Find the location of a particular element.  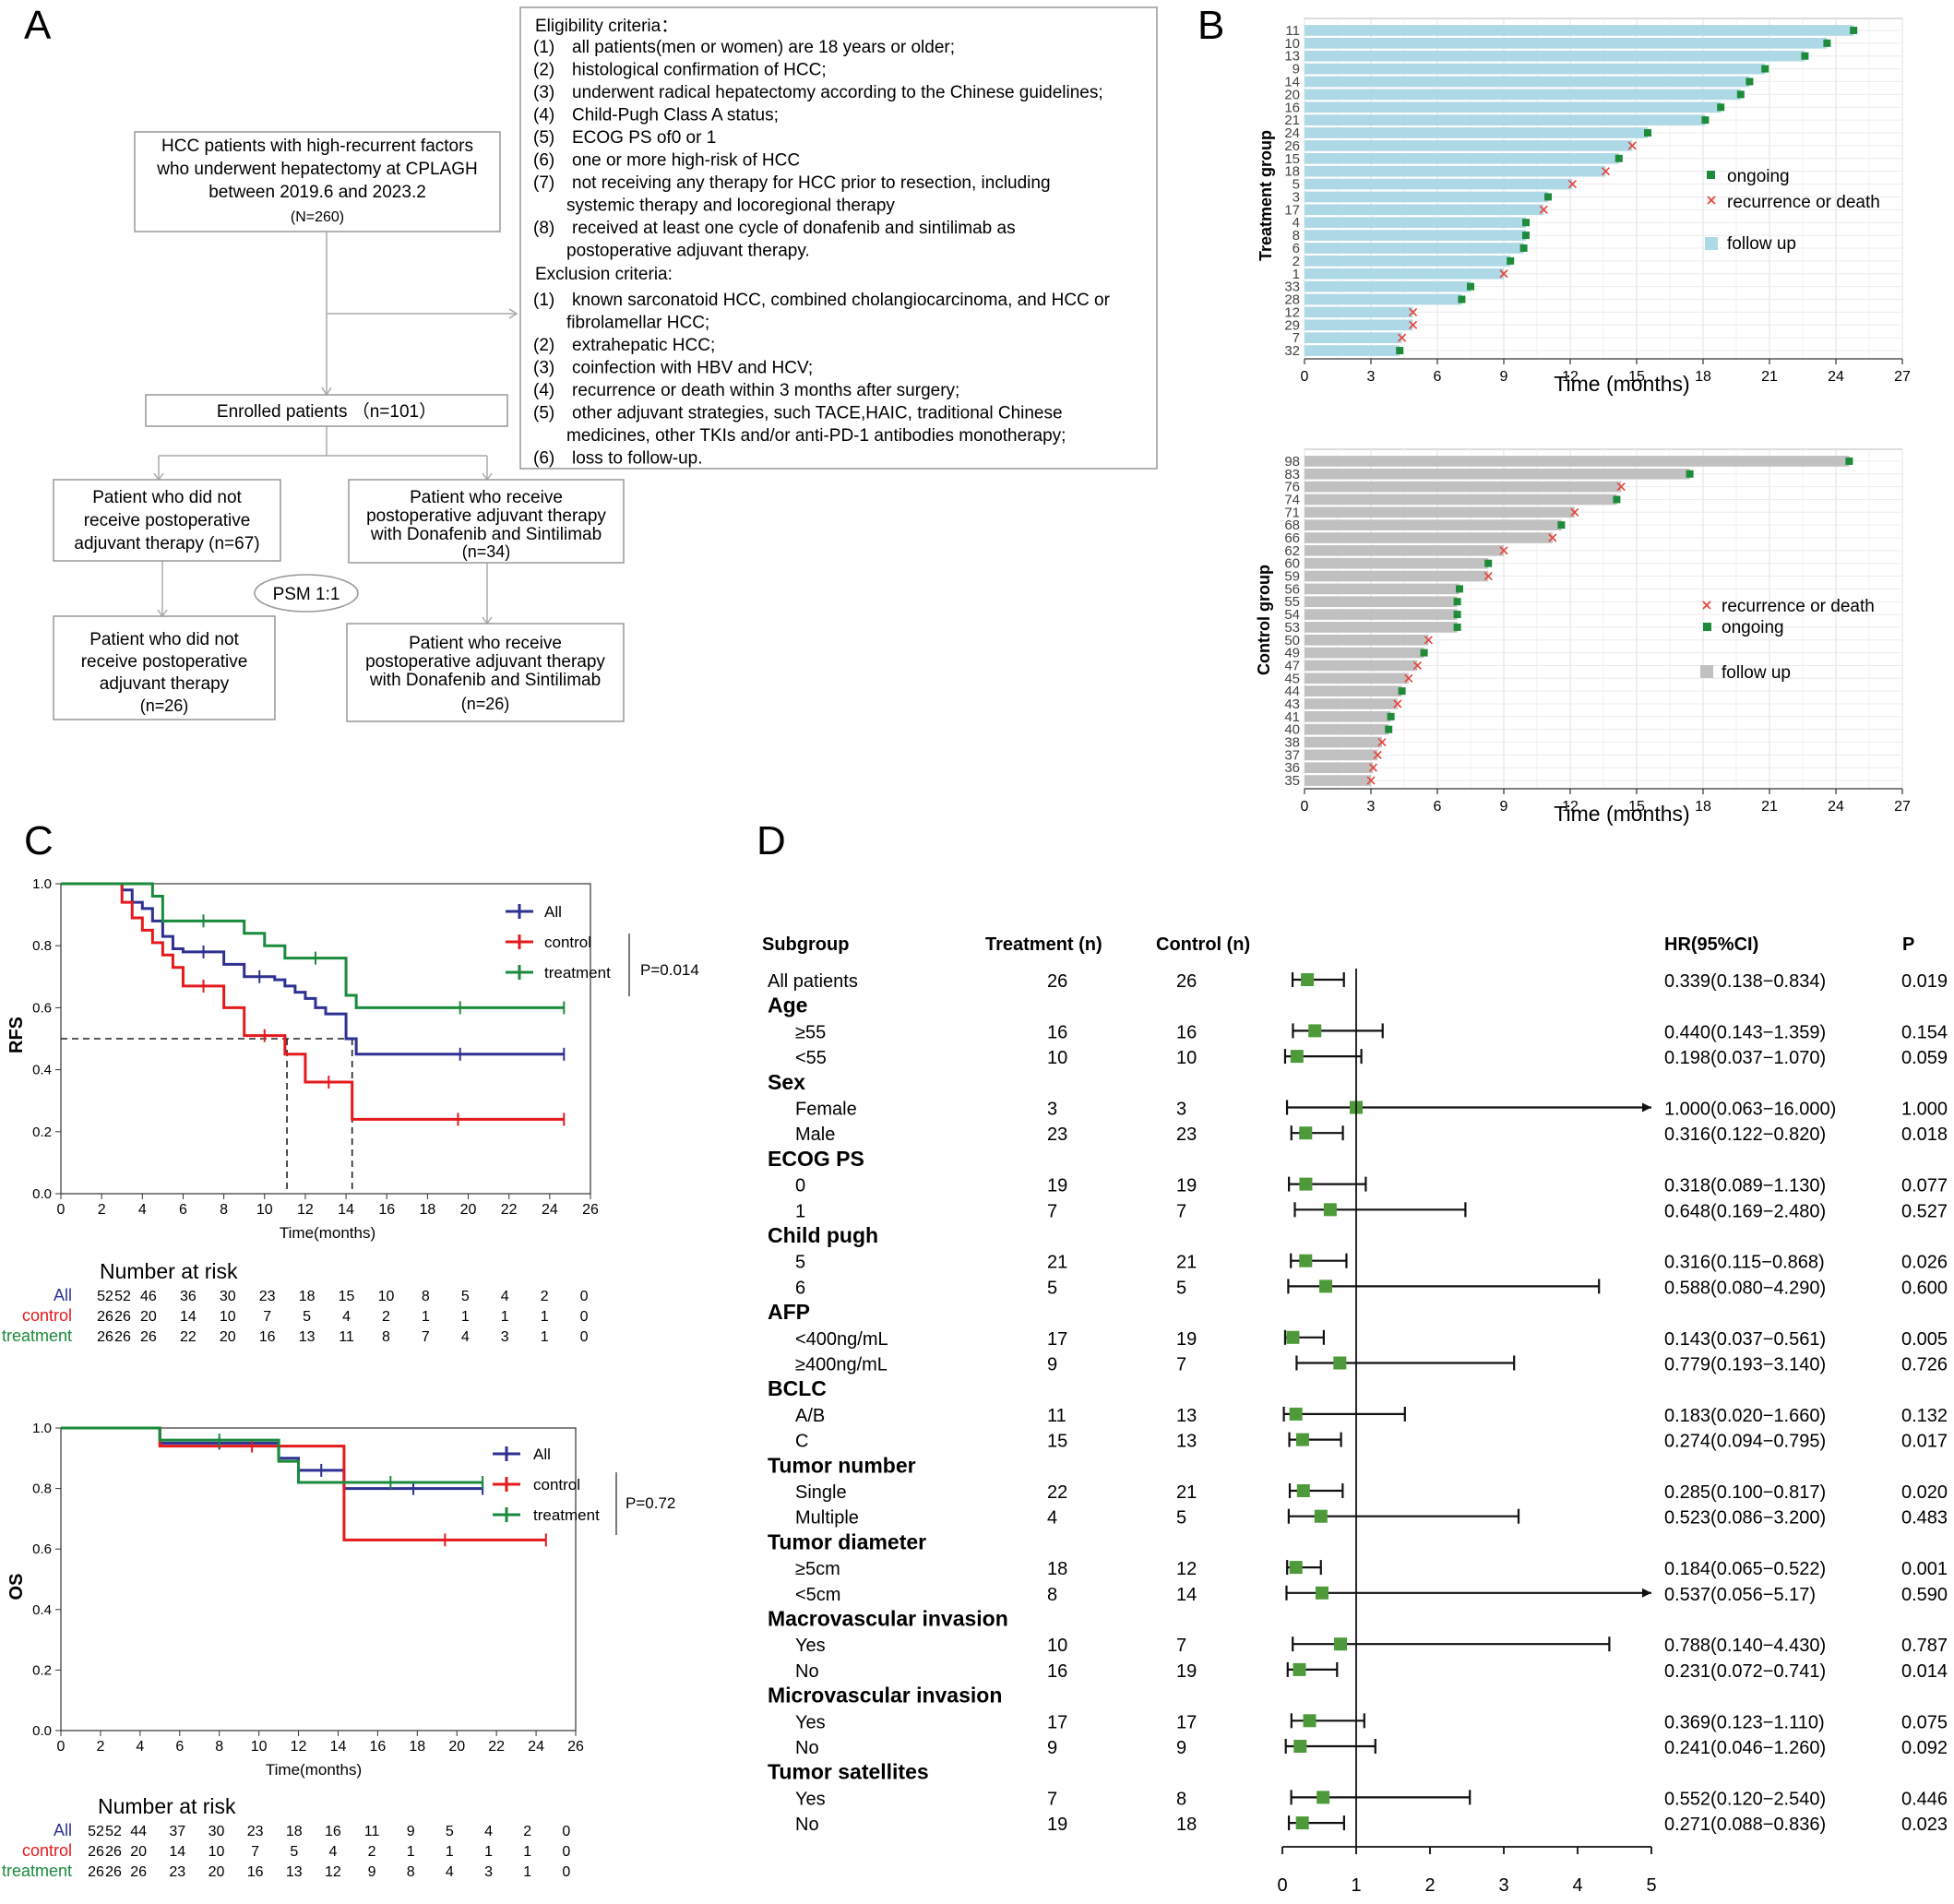

subgroup-label: Male is located at coordinates (815, 1135).